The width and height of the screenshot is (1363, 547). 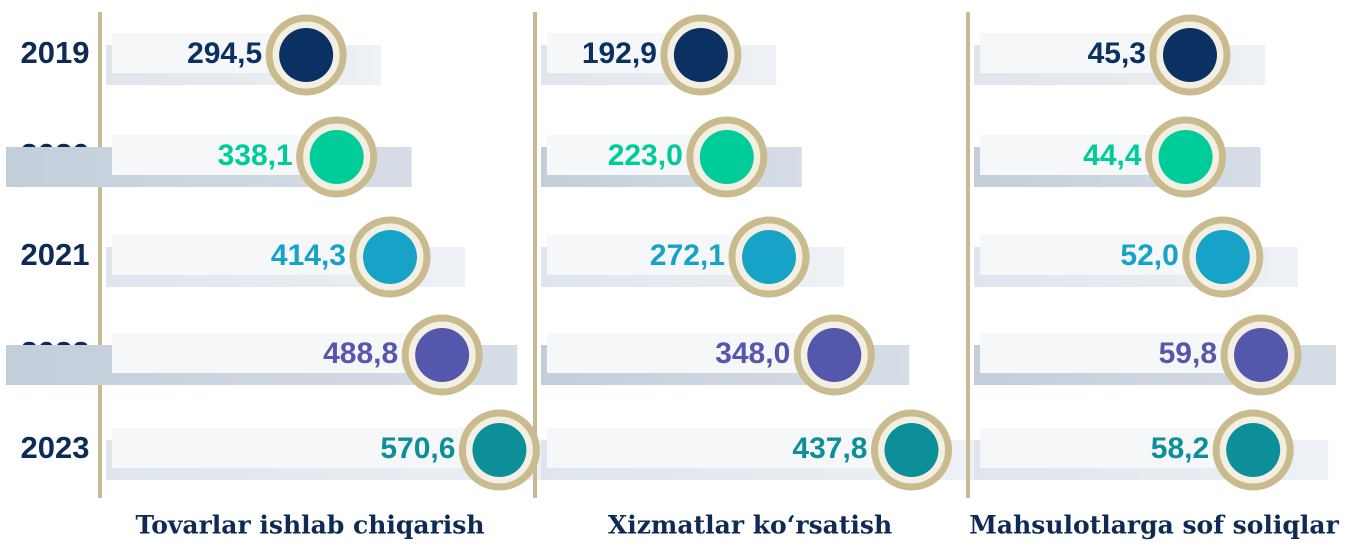 What do you see at coordinates (255, 155) in the screenshot?
I see `value-label: 338,1` at bounding box center [255, 155].